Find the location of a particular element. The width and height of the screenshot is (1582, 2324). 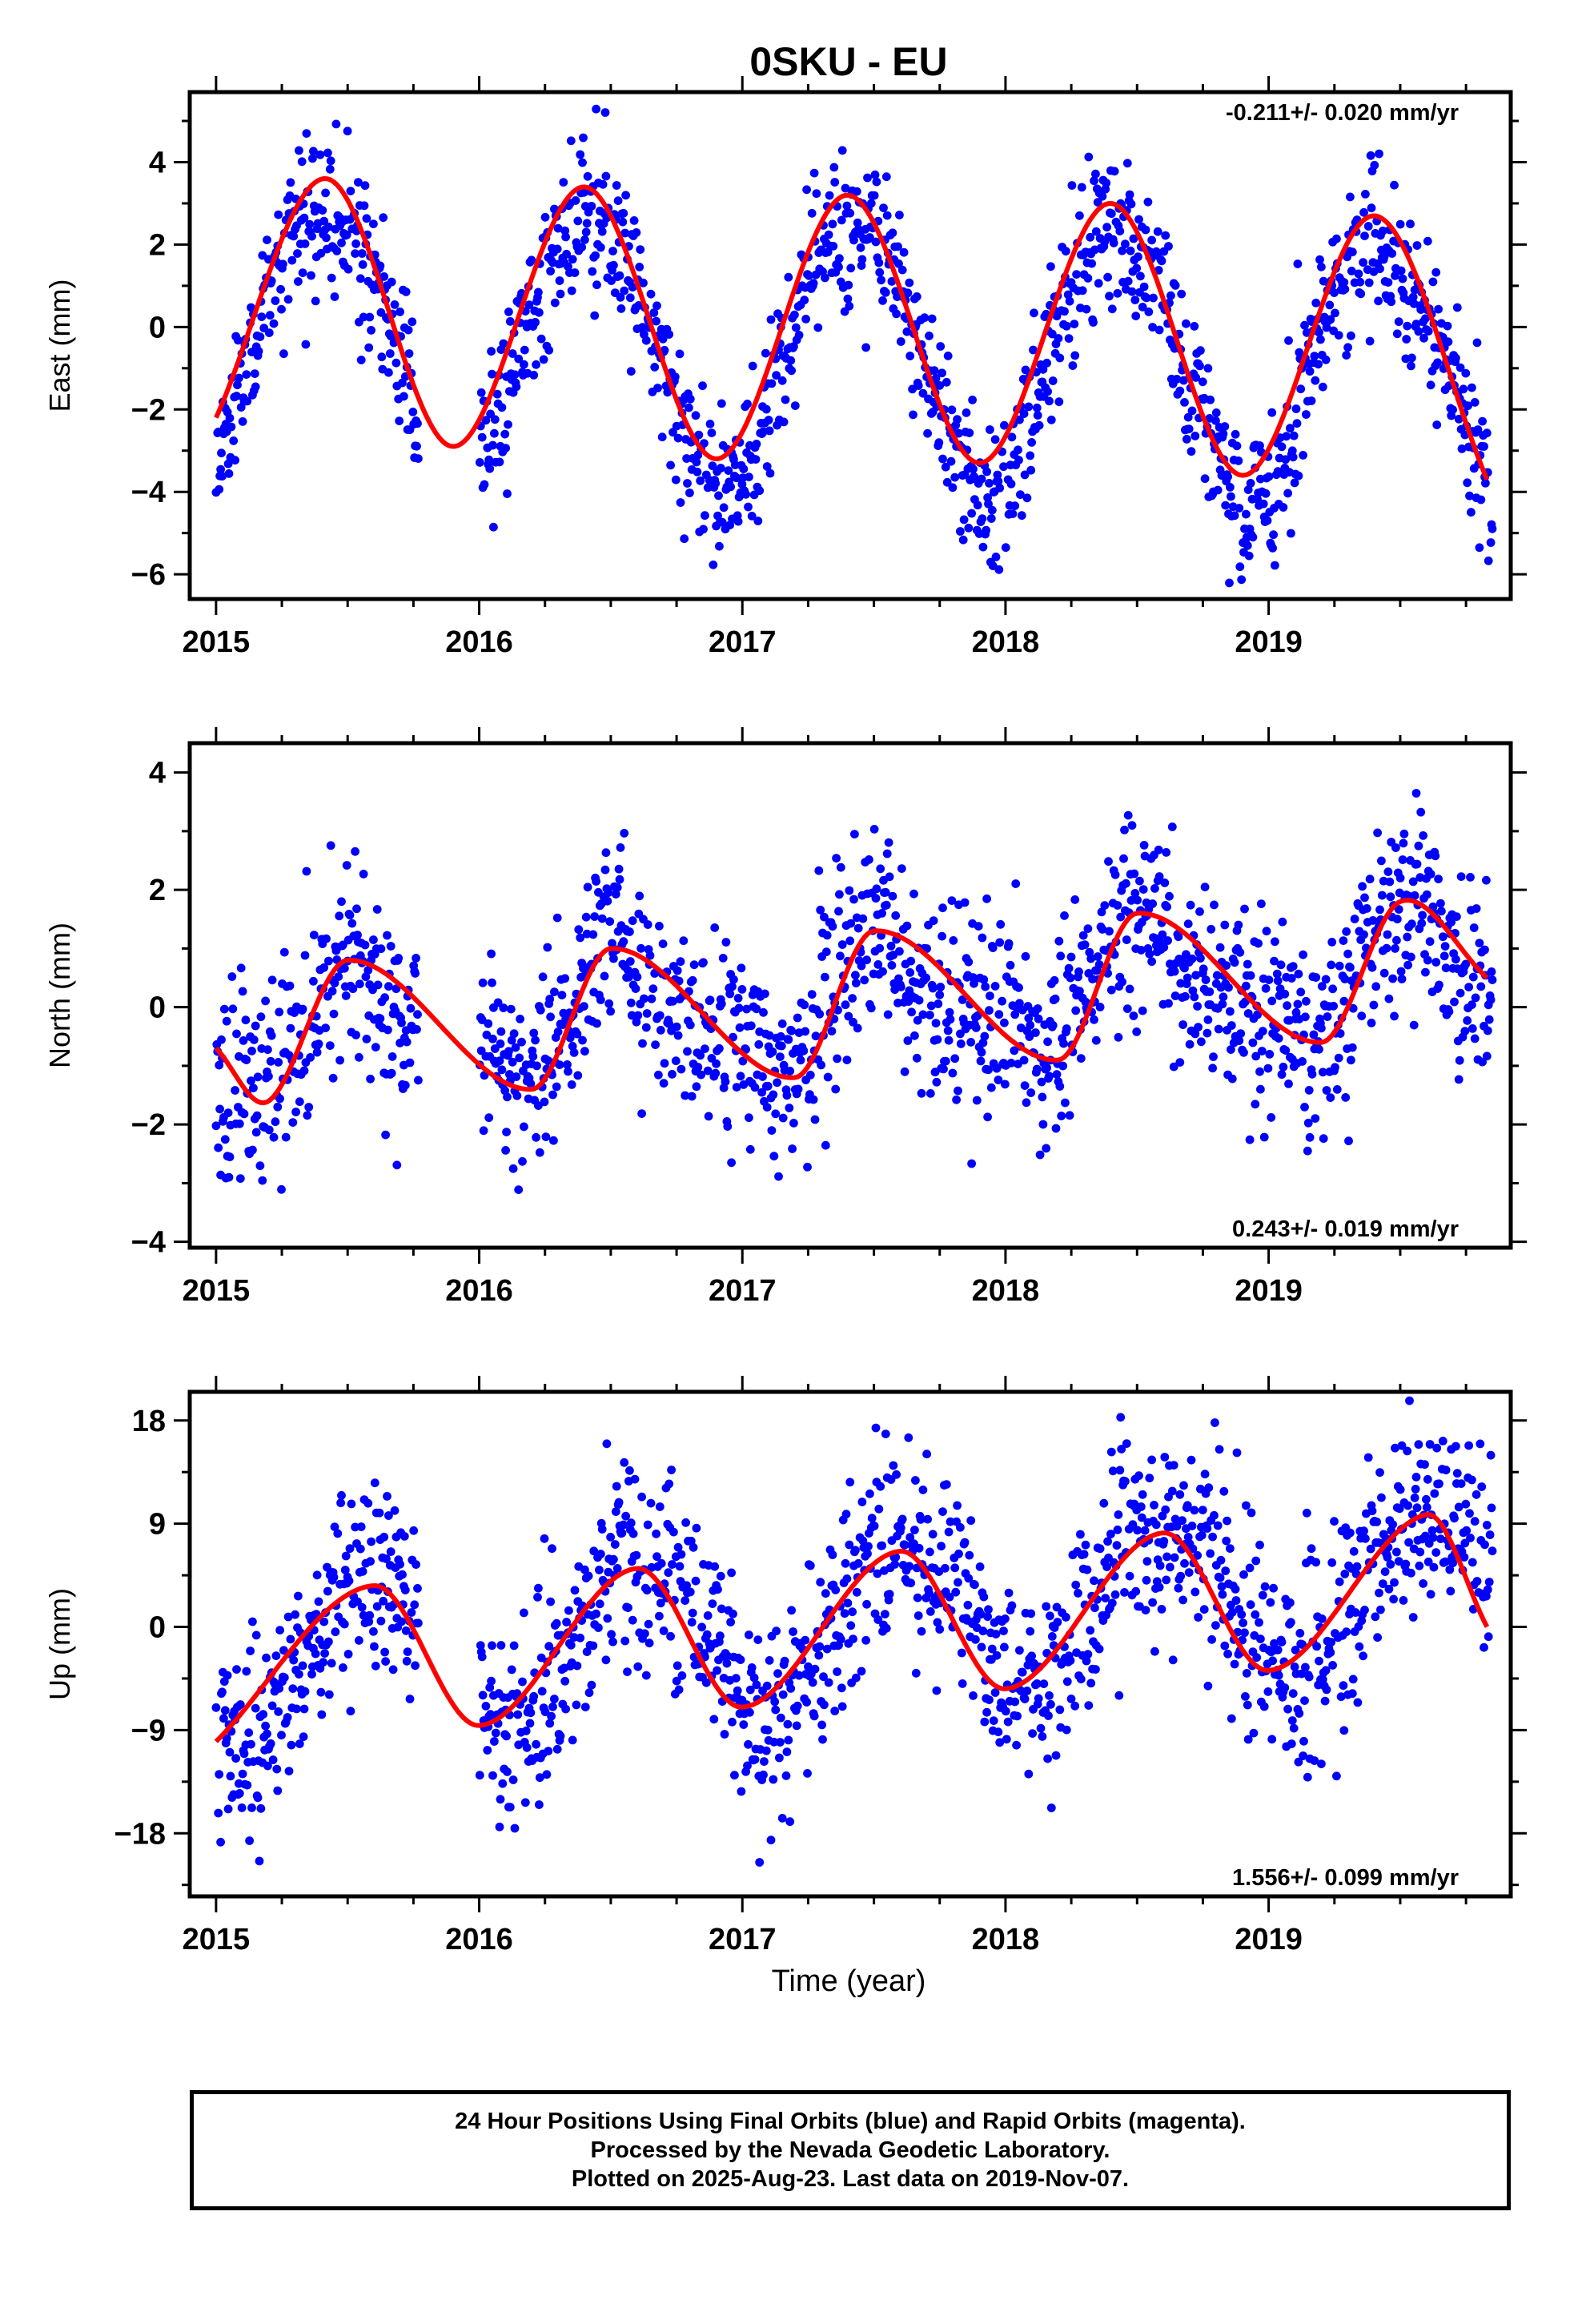

north-x-tick-label: 2018 is located at coordinates (1006, 1291).